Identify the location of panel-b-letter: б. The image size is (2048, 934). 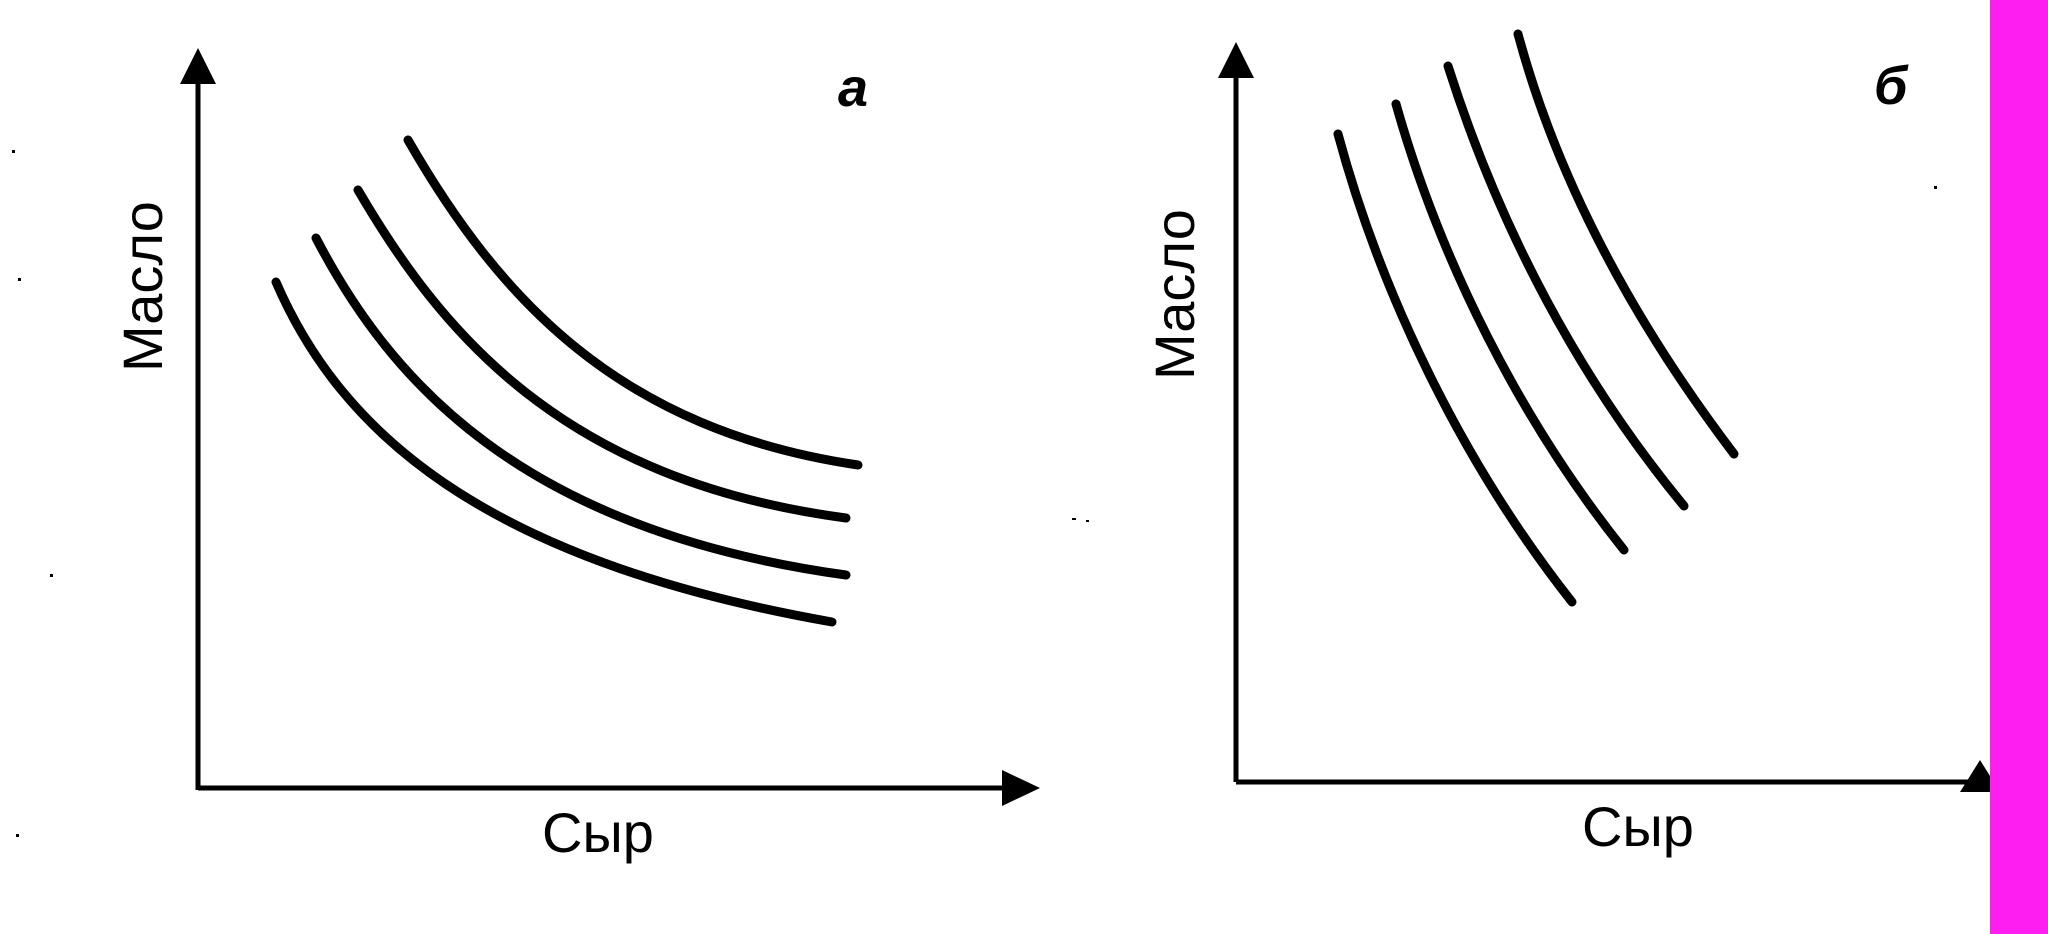
(1891, 86).